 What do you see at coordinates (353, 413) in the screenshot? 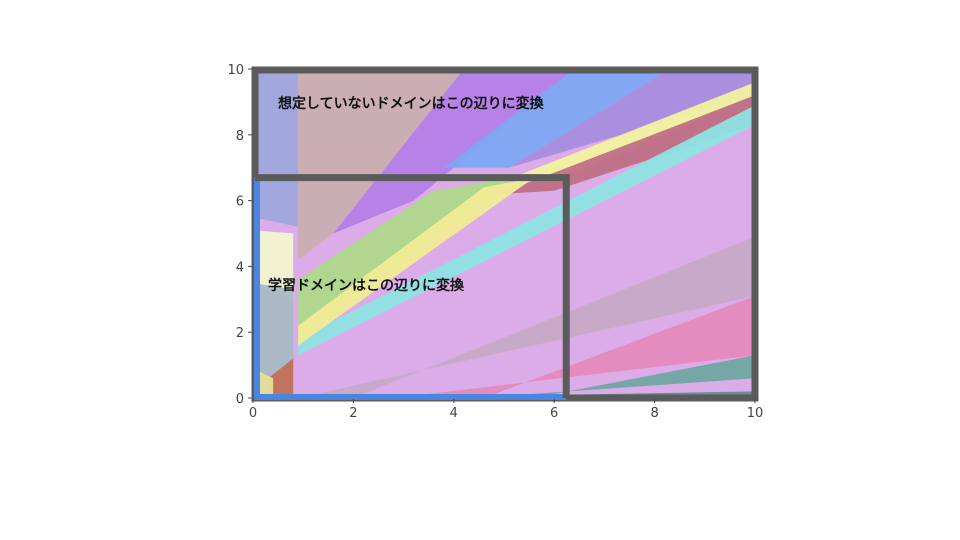
I see `x-tick-label-1: 2` at bounding box center [353, 413].